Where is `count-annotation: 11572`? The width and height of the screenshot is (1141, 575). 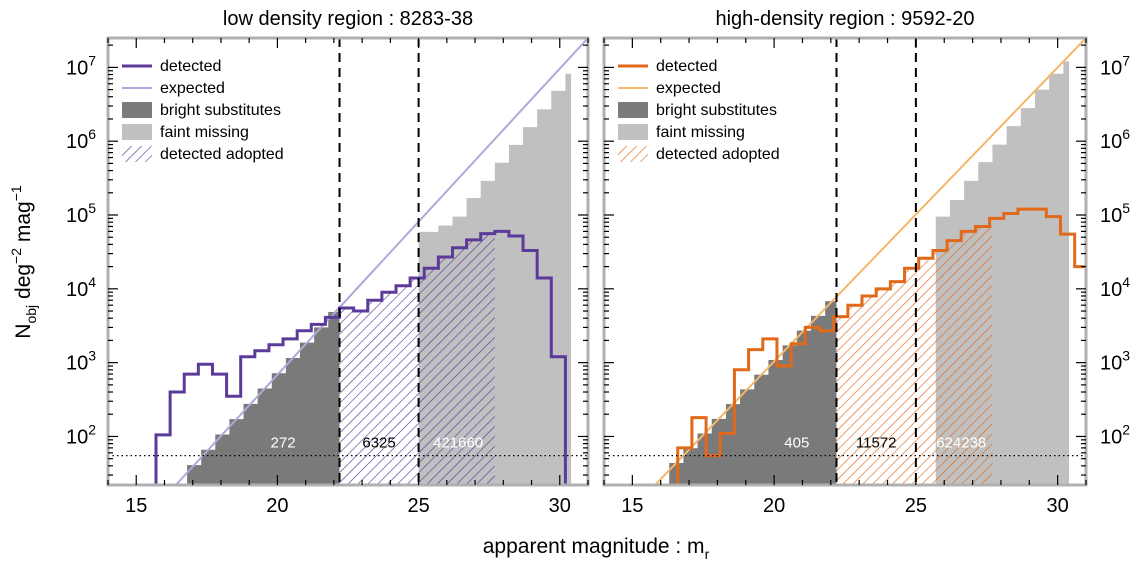
count-annotation: 11572 is located at coordinates (876, 443).